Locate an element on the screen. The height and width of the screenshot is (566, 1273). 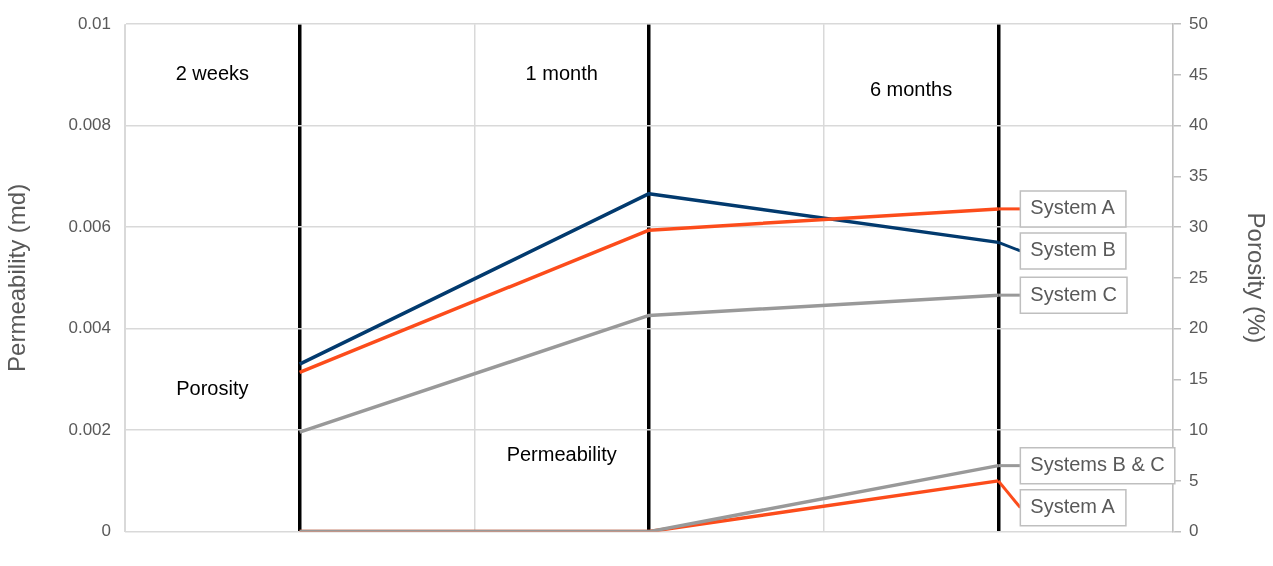
y2-tick-label: 25 is located at coordinates (1198, 277).